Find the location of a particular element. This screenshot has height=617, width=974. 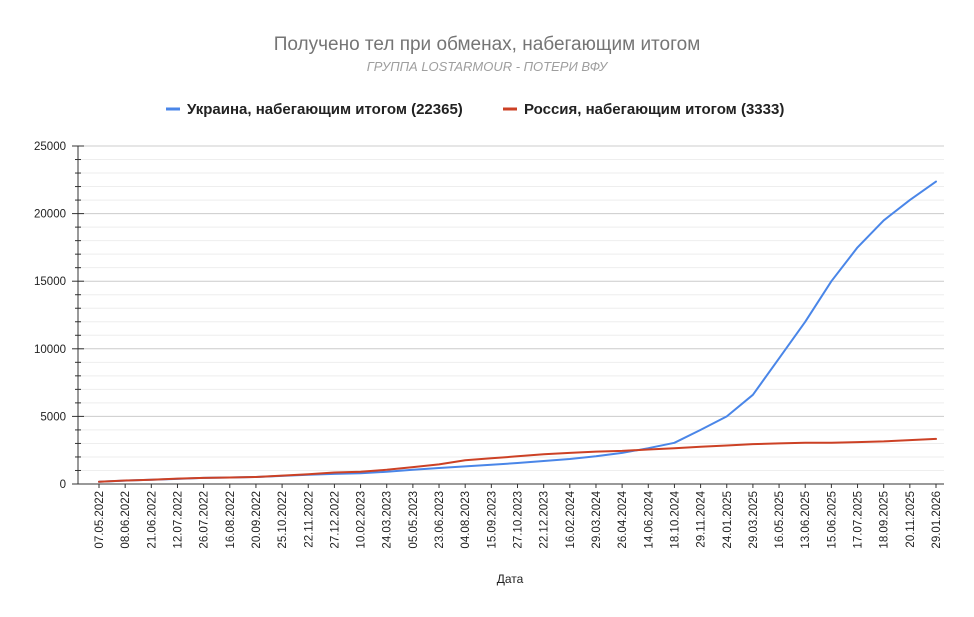

x-tick-label: 26.04.2024 is located at coordinates (623, 519).